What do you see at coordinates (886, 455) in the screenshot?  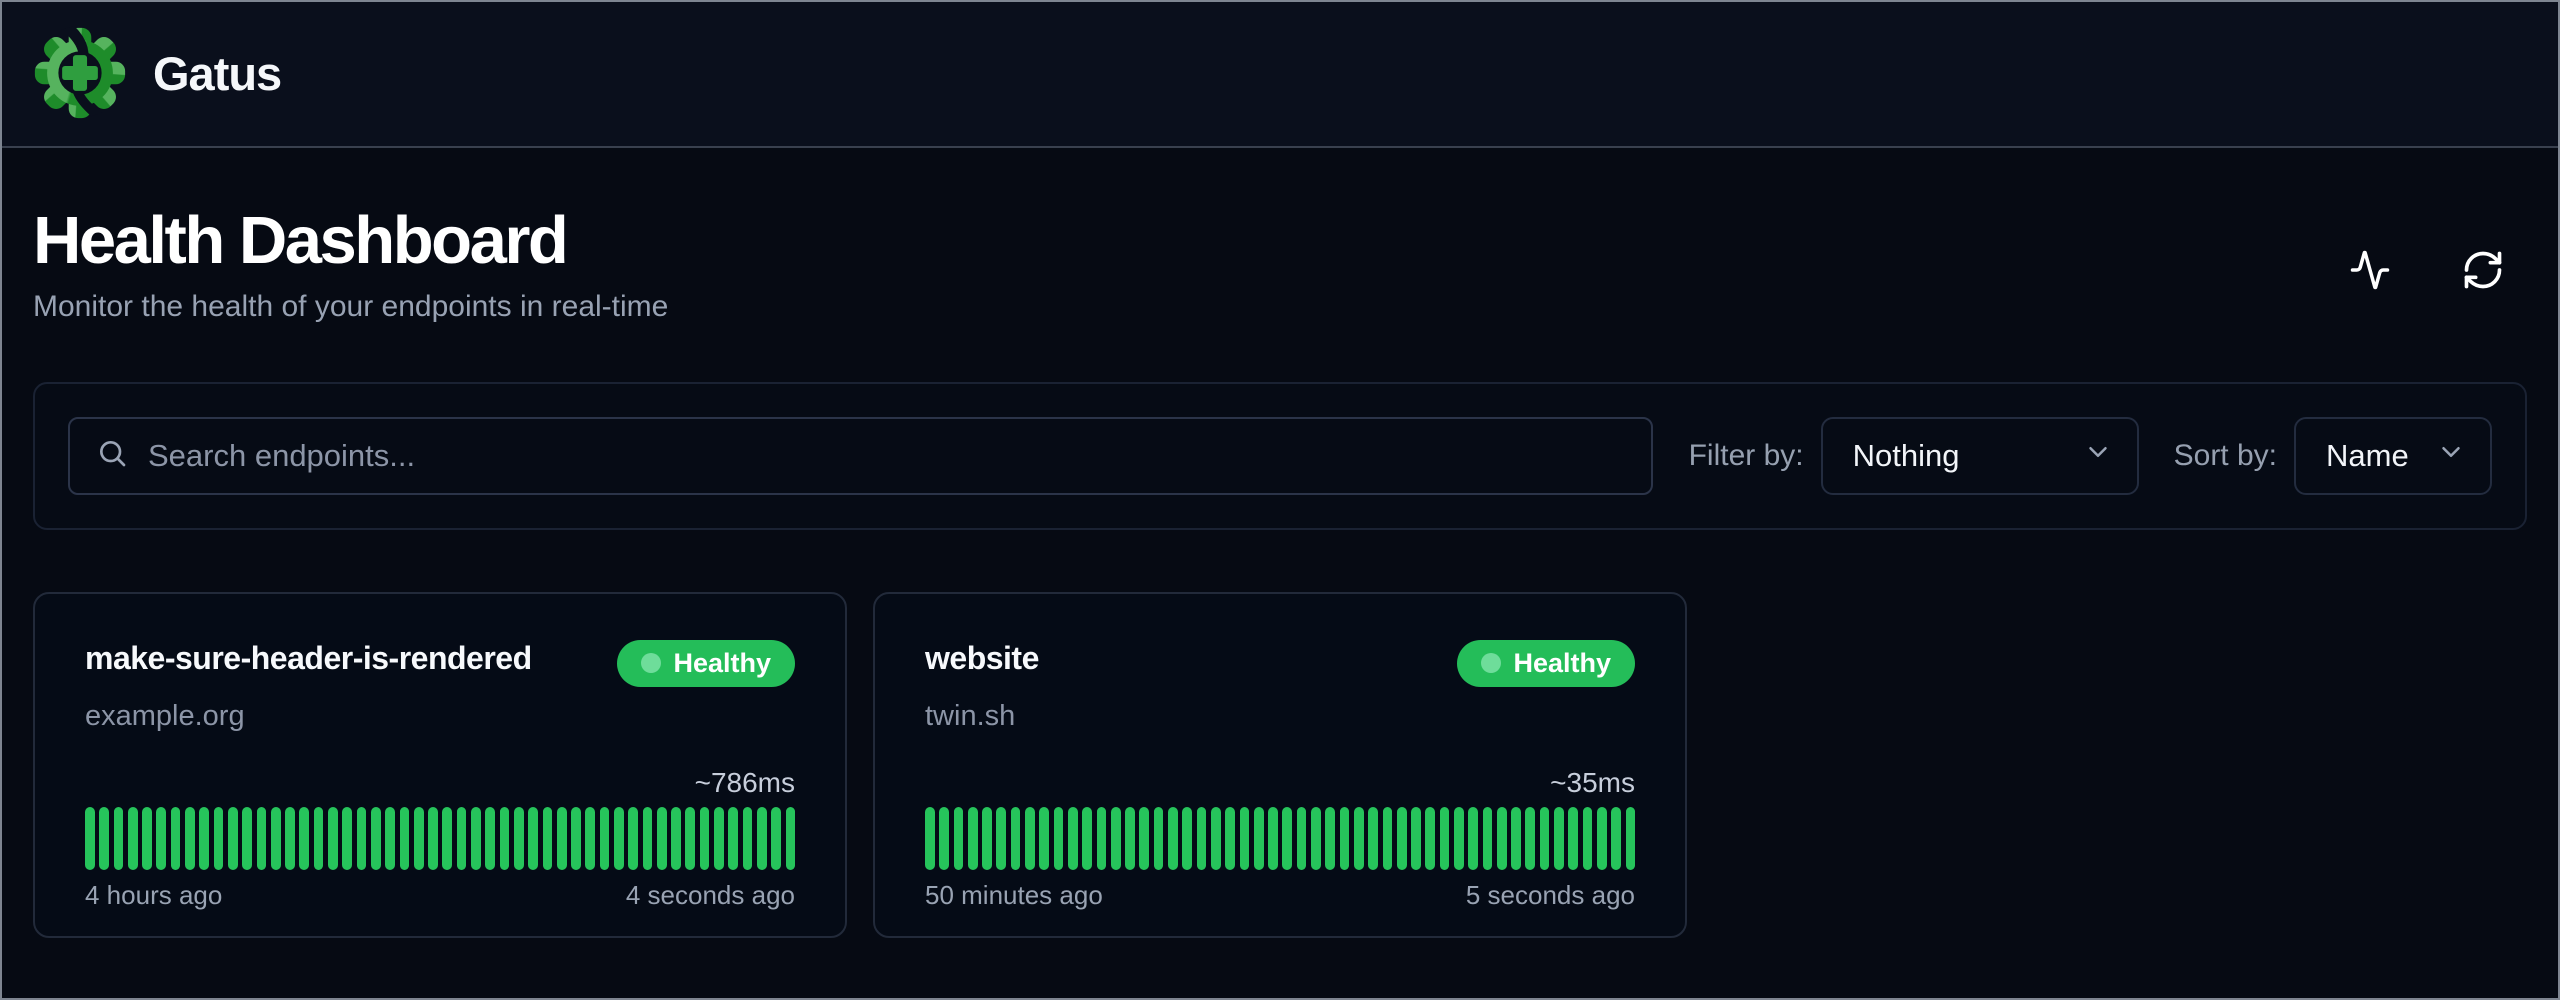 I see `search-input` at bounding box center [886, 455].